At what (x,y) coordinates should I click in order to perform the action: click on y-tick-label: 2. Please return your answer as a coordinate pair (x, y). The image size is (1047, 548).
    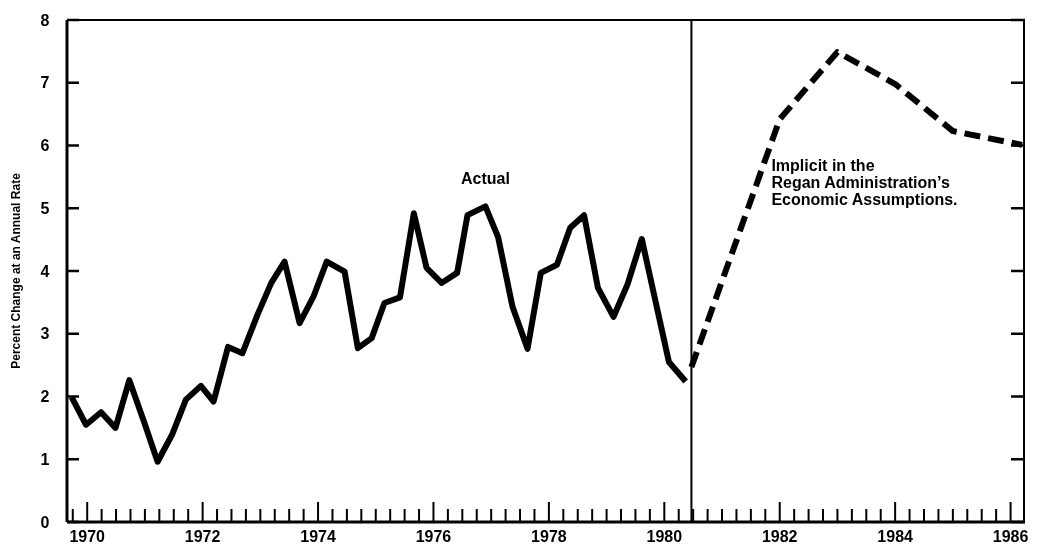
    Looking at the image, I should click on (45, 397).